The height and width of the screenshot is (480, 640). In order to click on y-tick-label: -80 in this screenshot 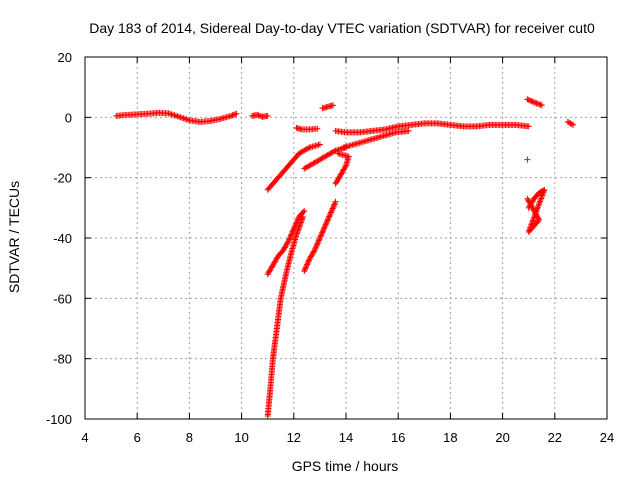, I will do `click(62, 359)`.